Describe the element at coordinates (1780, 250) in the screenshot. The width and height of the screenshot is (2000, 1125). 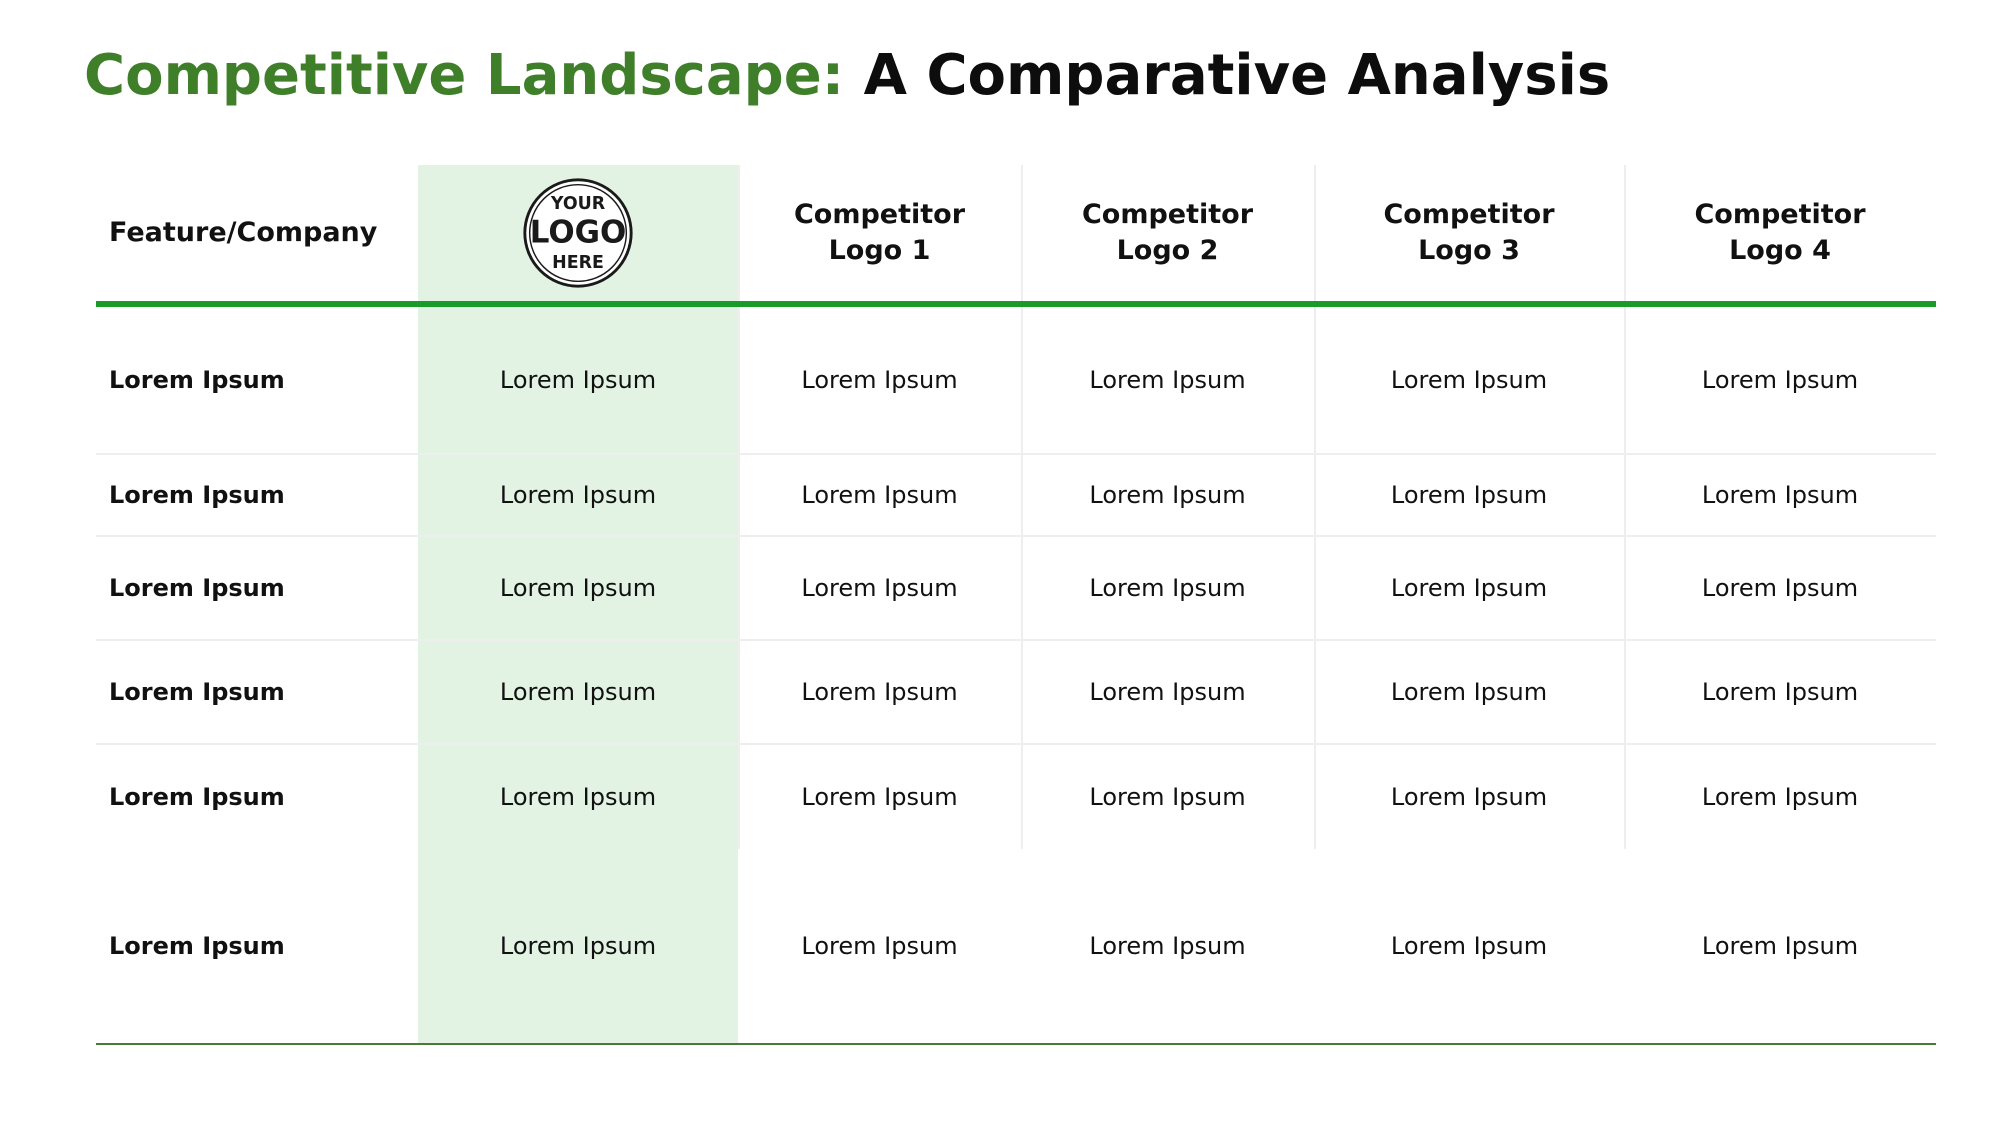
I see `header-competitor-4-line-2: Logo 4` at that location.